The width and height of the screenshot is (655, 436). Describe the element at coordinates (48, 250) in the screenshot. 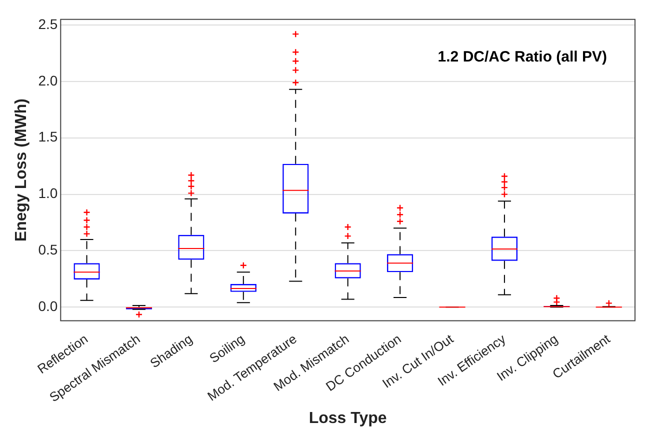

I see `y-tick-label: 0.5` at that location.